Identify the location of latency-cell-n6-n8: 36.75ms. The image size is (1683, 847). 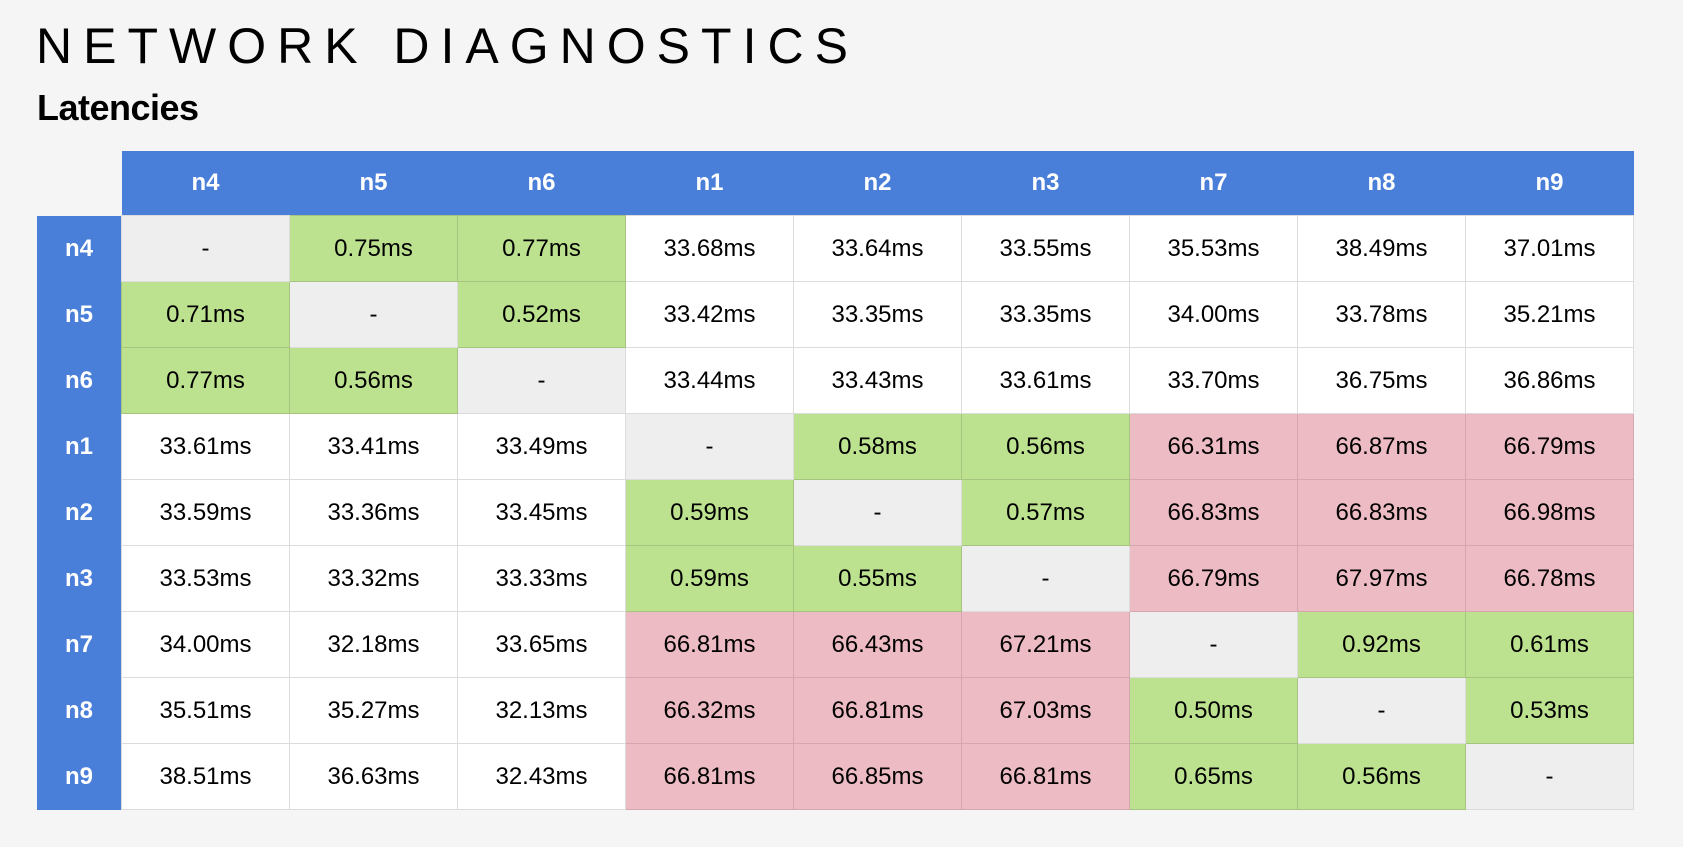
(1381, 380).